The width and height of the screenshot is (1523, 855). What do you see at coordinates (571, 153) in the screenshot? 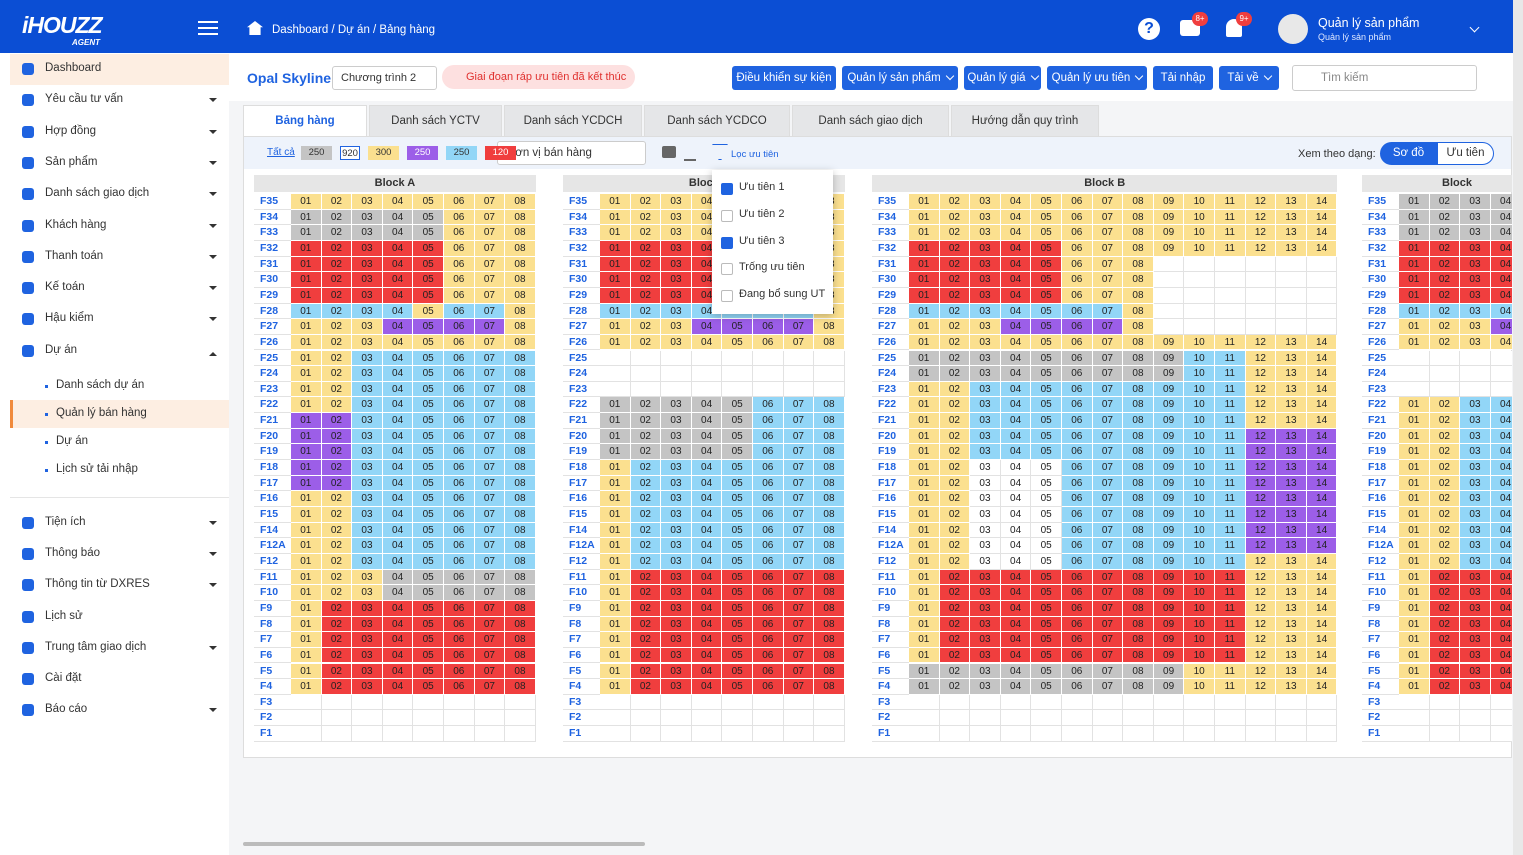
I see `unit-select: Đơn vị bán hàng` at bounding box center [571, 153].